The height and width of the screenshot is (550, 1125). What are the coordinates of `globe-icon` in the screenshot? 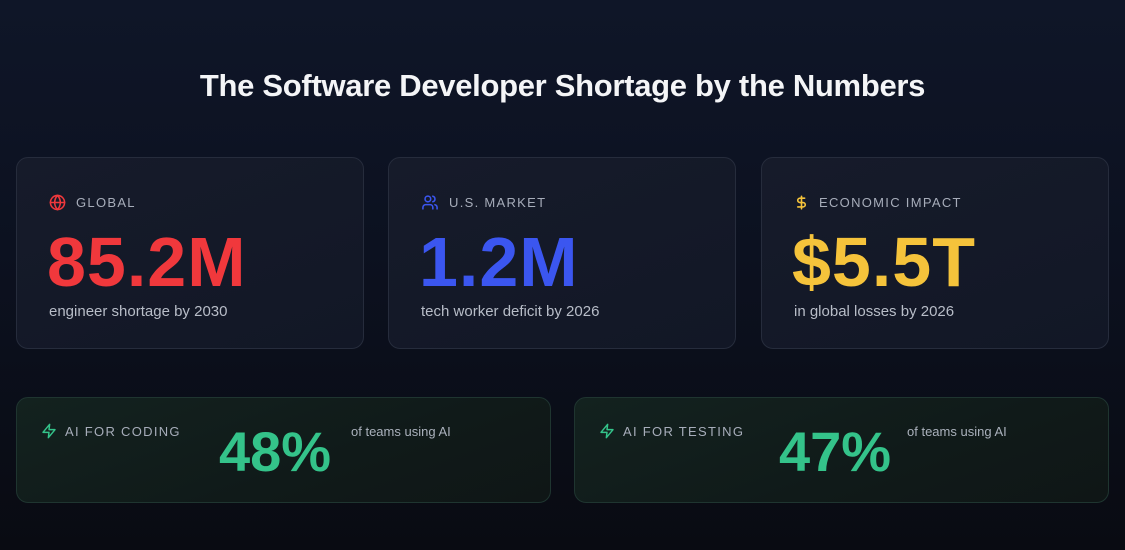 It's located at (57, 202).